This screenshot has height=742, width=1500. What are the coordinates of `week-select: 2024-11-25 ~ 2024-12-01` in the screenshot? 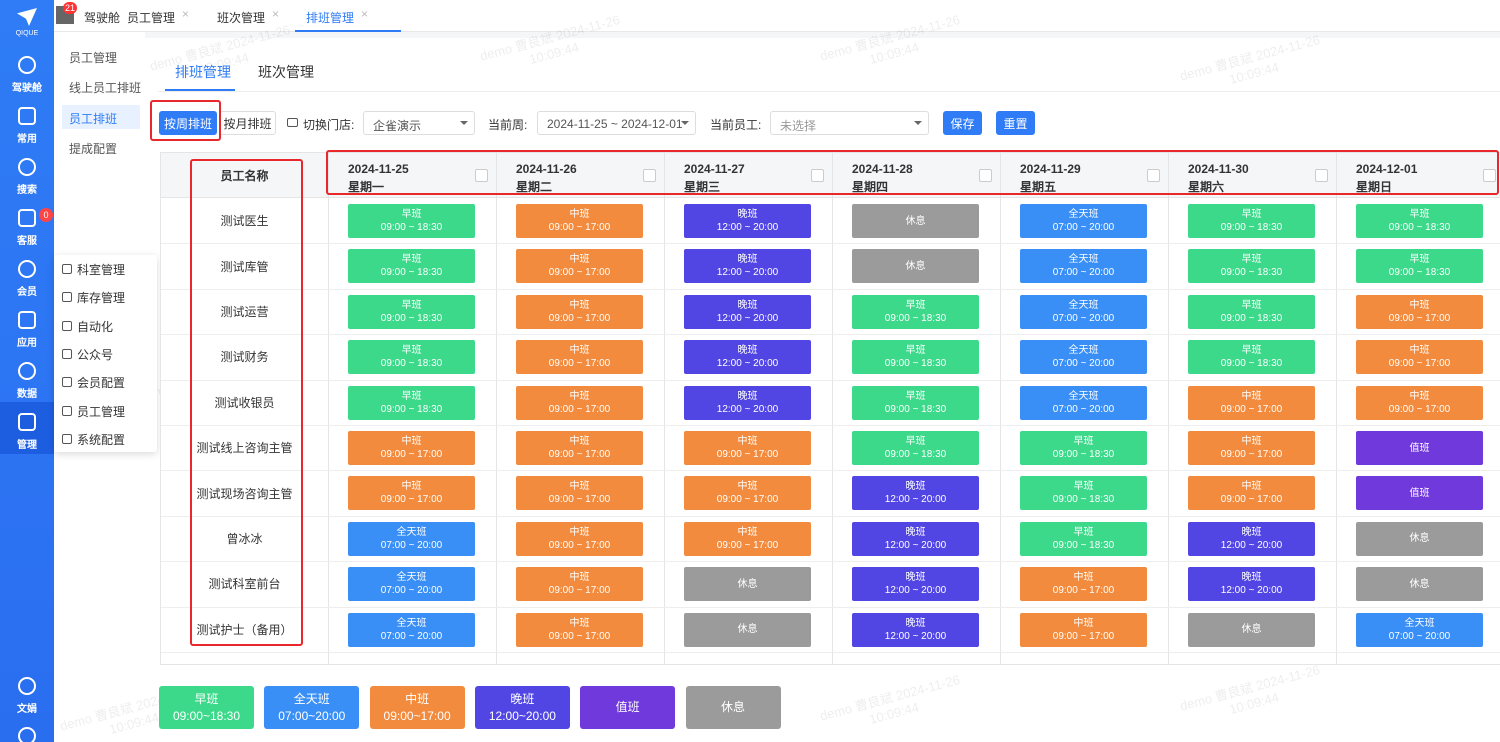 It's located at (616, 123).